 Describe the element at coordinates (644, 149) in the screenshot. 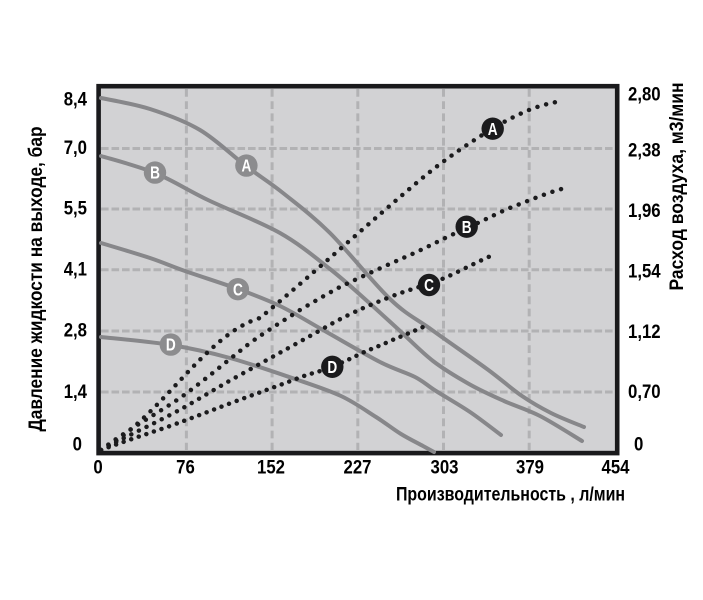

I see `svg-text: 2,38` at that location.